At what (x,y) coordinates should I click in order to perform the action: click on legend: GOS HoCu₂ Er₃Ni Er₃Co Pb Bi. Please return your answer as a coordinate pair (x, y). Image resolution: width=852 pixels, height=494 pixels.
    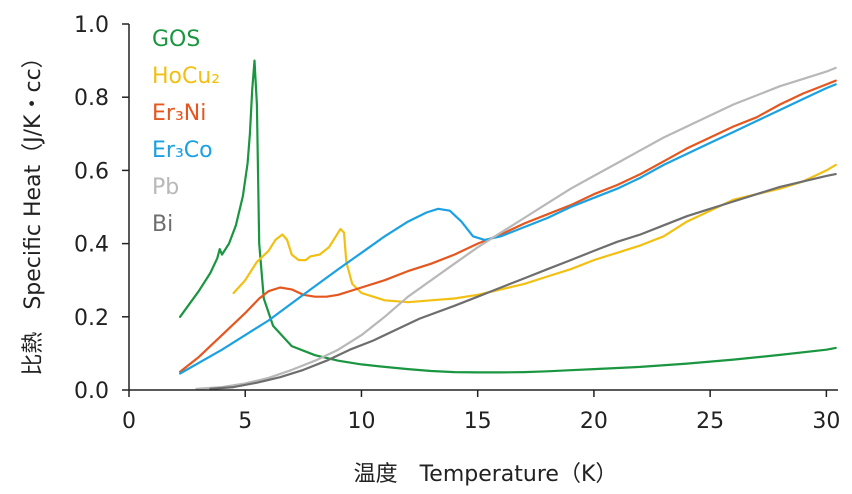
    Looking at the image, I should click on (186, 132).